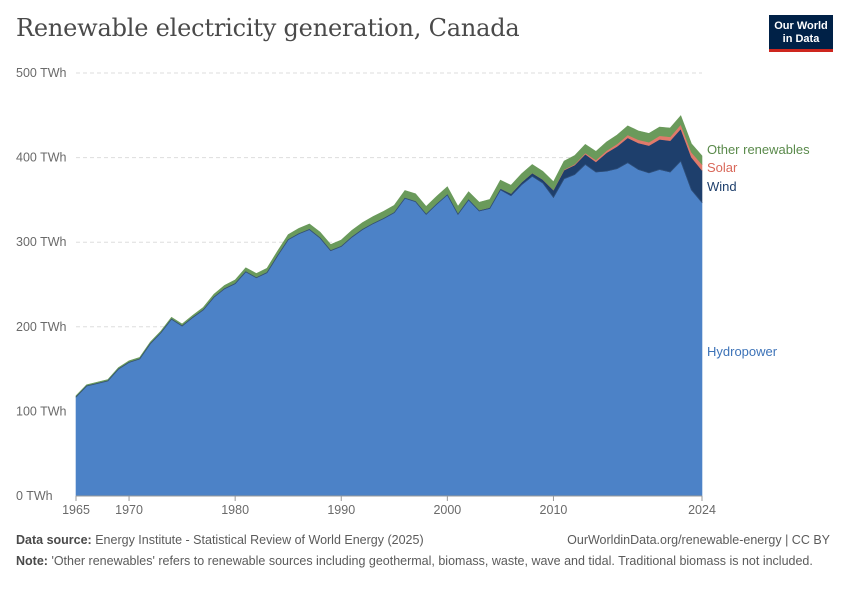 The image size is (850, 600). What do you see at coordinates (32, 561) in the screenshot?
I see `note-label: Note:` at bounding box center [32, 561].